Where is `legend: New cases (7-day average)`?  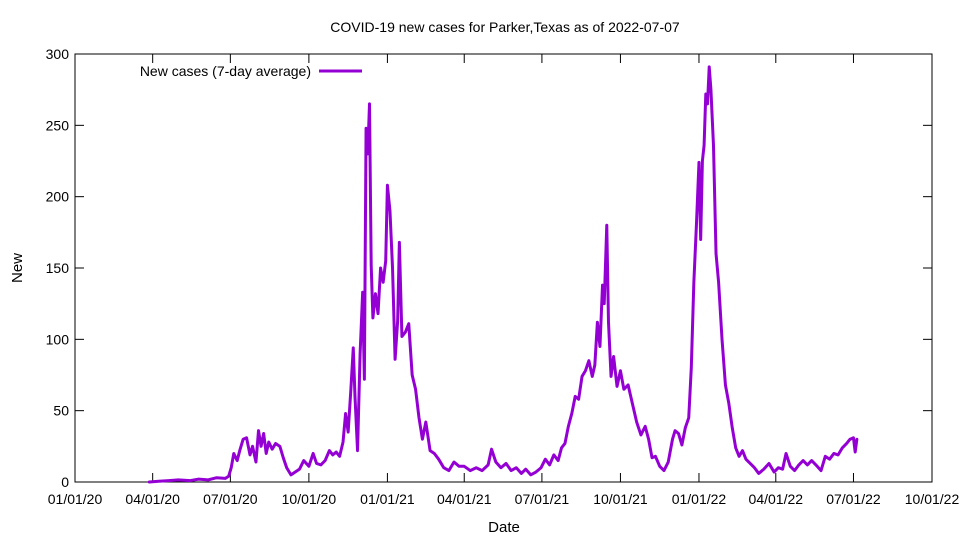 legend: New cases (7-day average) is located at coordinates (251, 71).